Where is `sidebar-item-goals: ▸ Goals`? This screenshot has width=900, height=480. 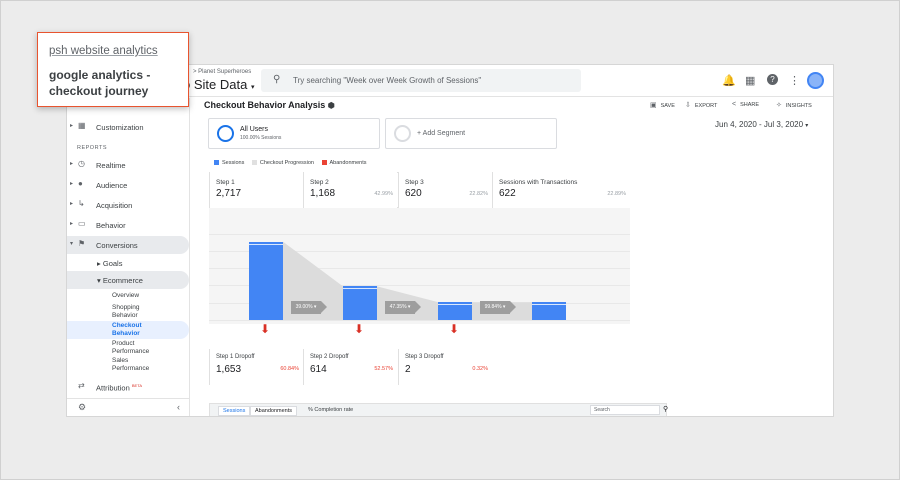 sidebar-item-goals: ▸ Goals is located at coordinates (128, 263).